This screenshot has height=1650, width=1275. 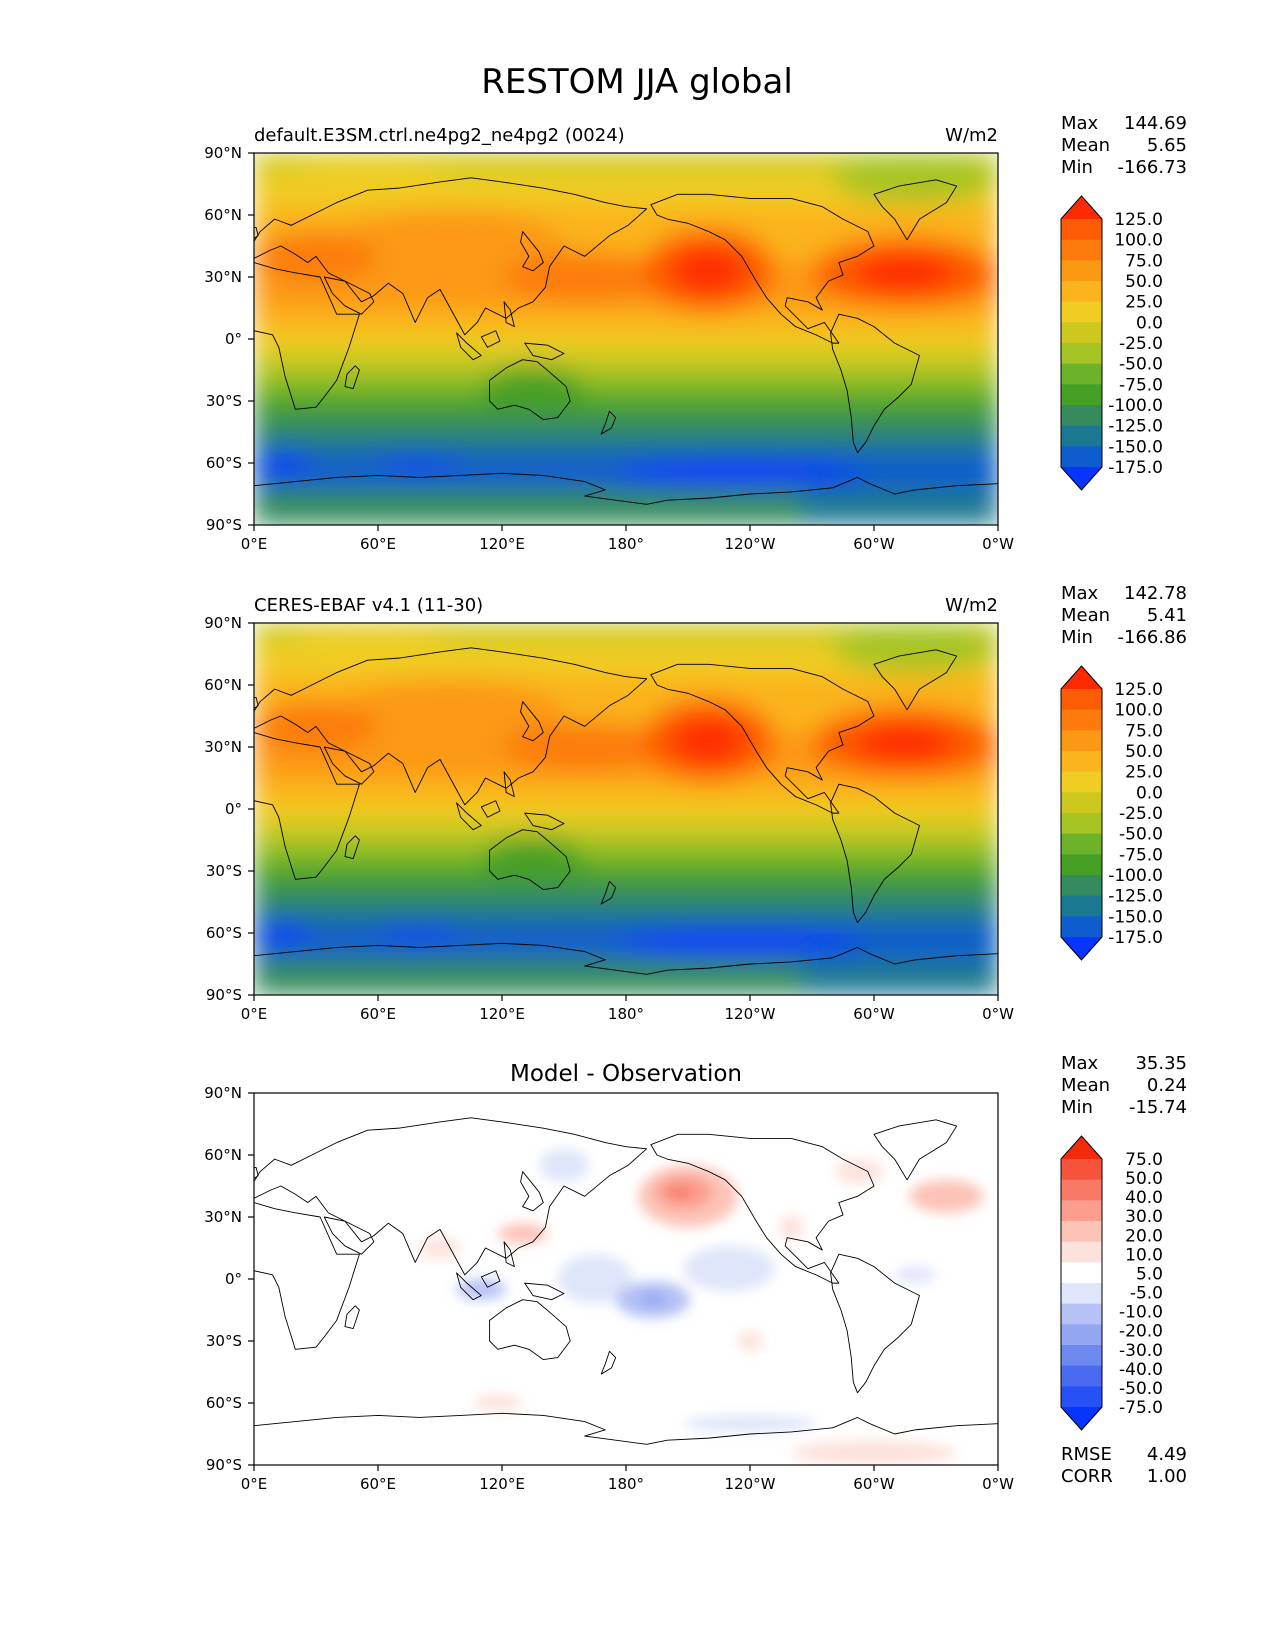 I want to click on colorbar-tick-label: 30.0, so click(x=1144, y=1217).